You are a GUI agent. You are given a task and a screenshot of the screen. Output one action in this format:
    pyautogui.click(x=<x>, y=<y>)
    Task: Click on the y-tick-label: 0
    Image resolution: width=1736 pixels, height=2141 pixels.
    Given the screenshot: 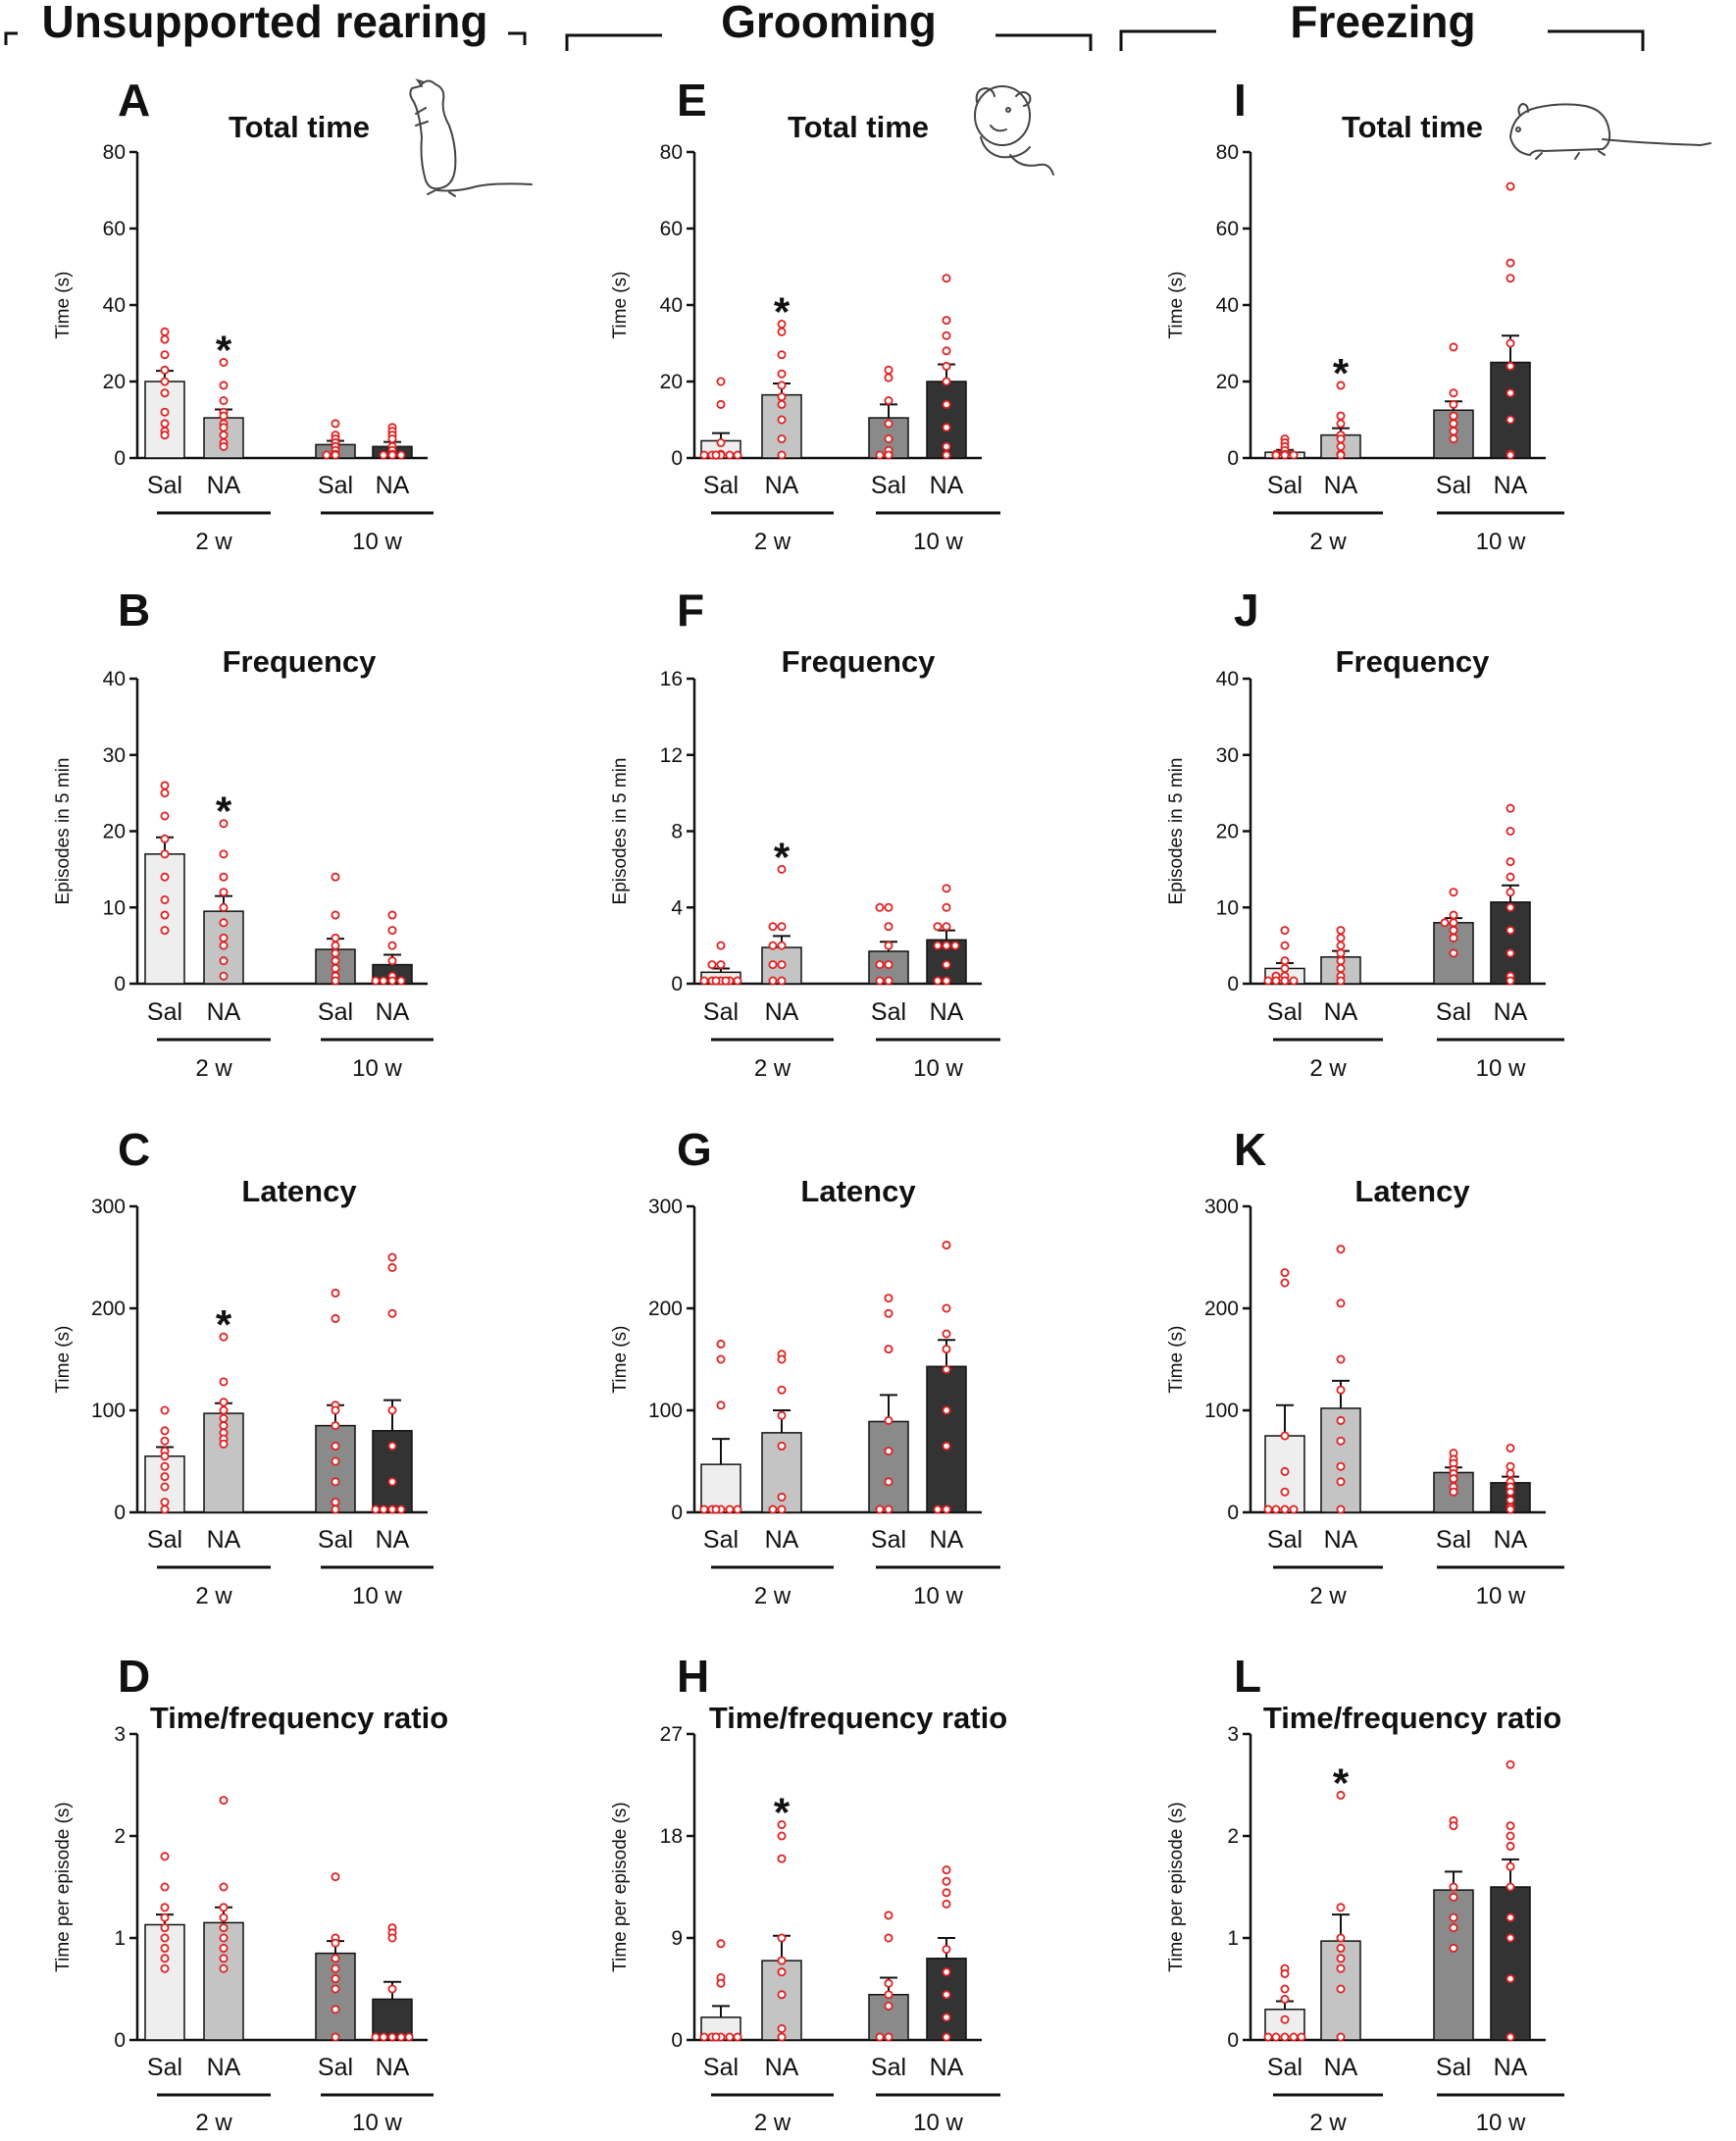 What is the action you would take?
    pyautogui.click(x=1233, y=458)
    